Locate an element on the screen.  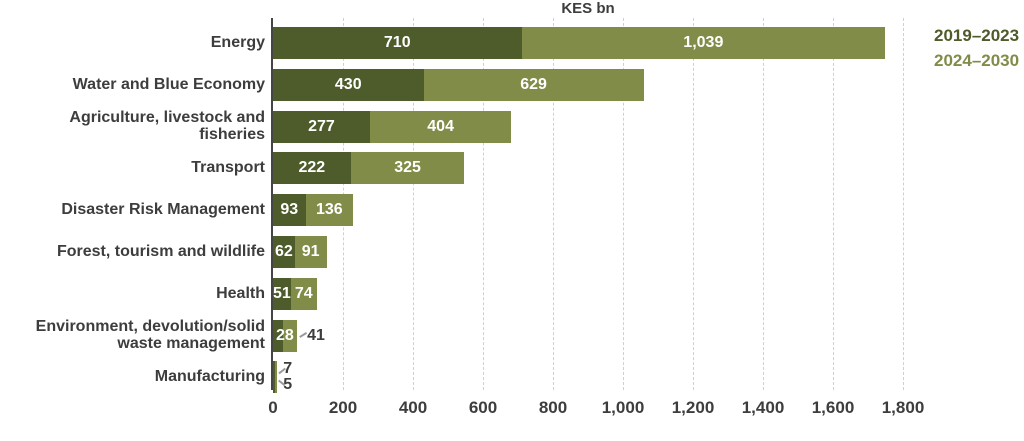
bar-segment-2024-2030: 1,039 is located at coordinates (703, 43).